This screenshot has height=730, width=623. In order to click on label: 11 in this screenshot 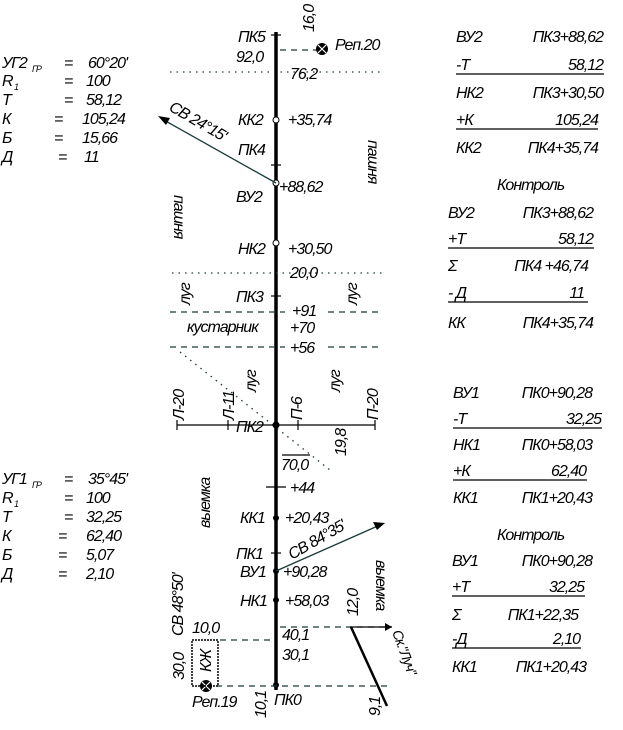, I will do `click(576, 293)`.